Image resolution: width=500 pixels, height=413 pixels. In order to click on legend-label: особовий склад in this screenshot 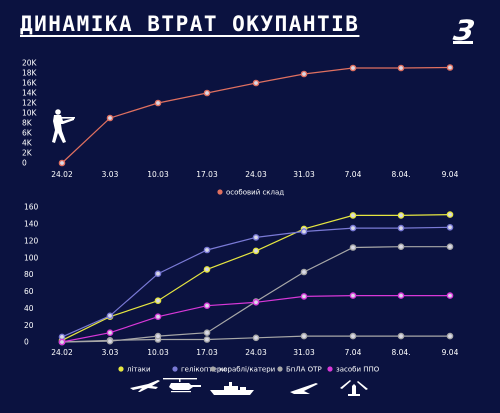, I will do `click(255, 193)`.